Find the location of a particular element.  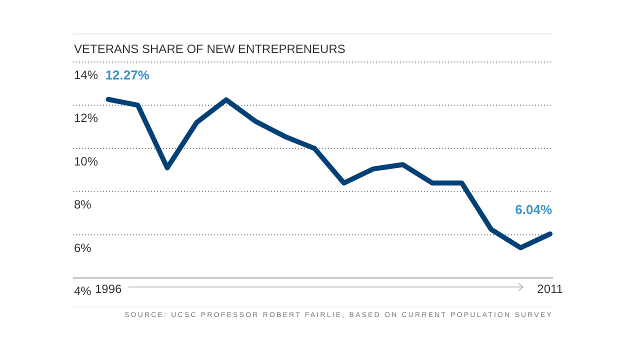

y-tick-label: 10% is located at coordinates (86, 161).